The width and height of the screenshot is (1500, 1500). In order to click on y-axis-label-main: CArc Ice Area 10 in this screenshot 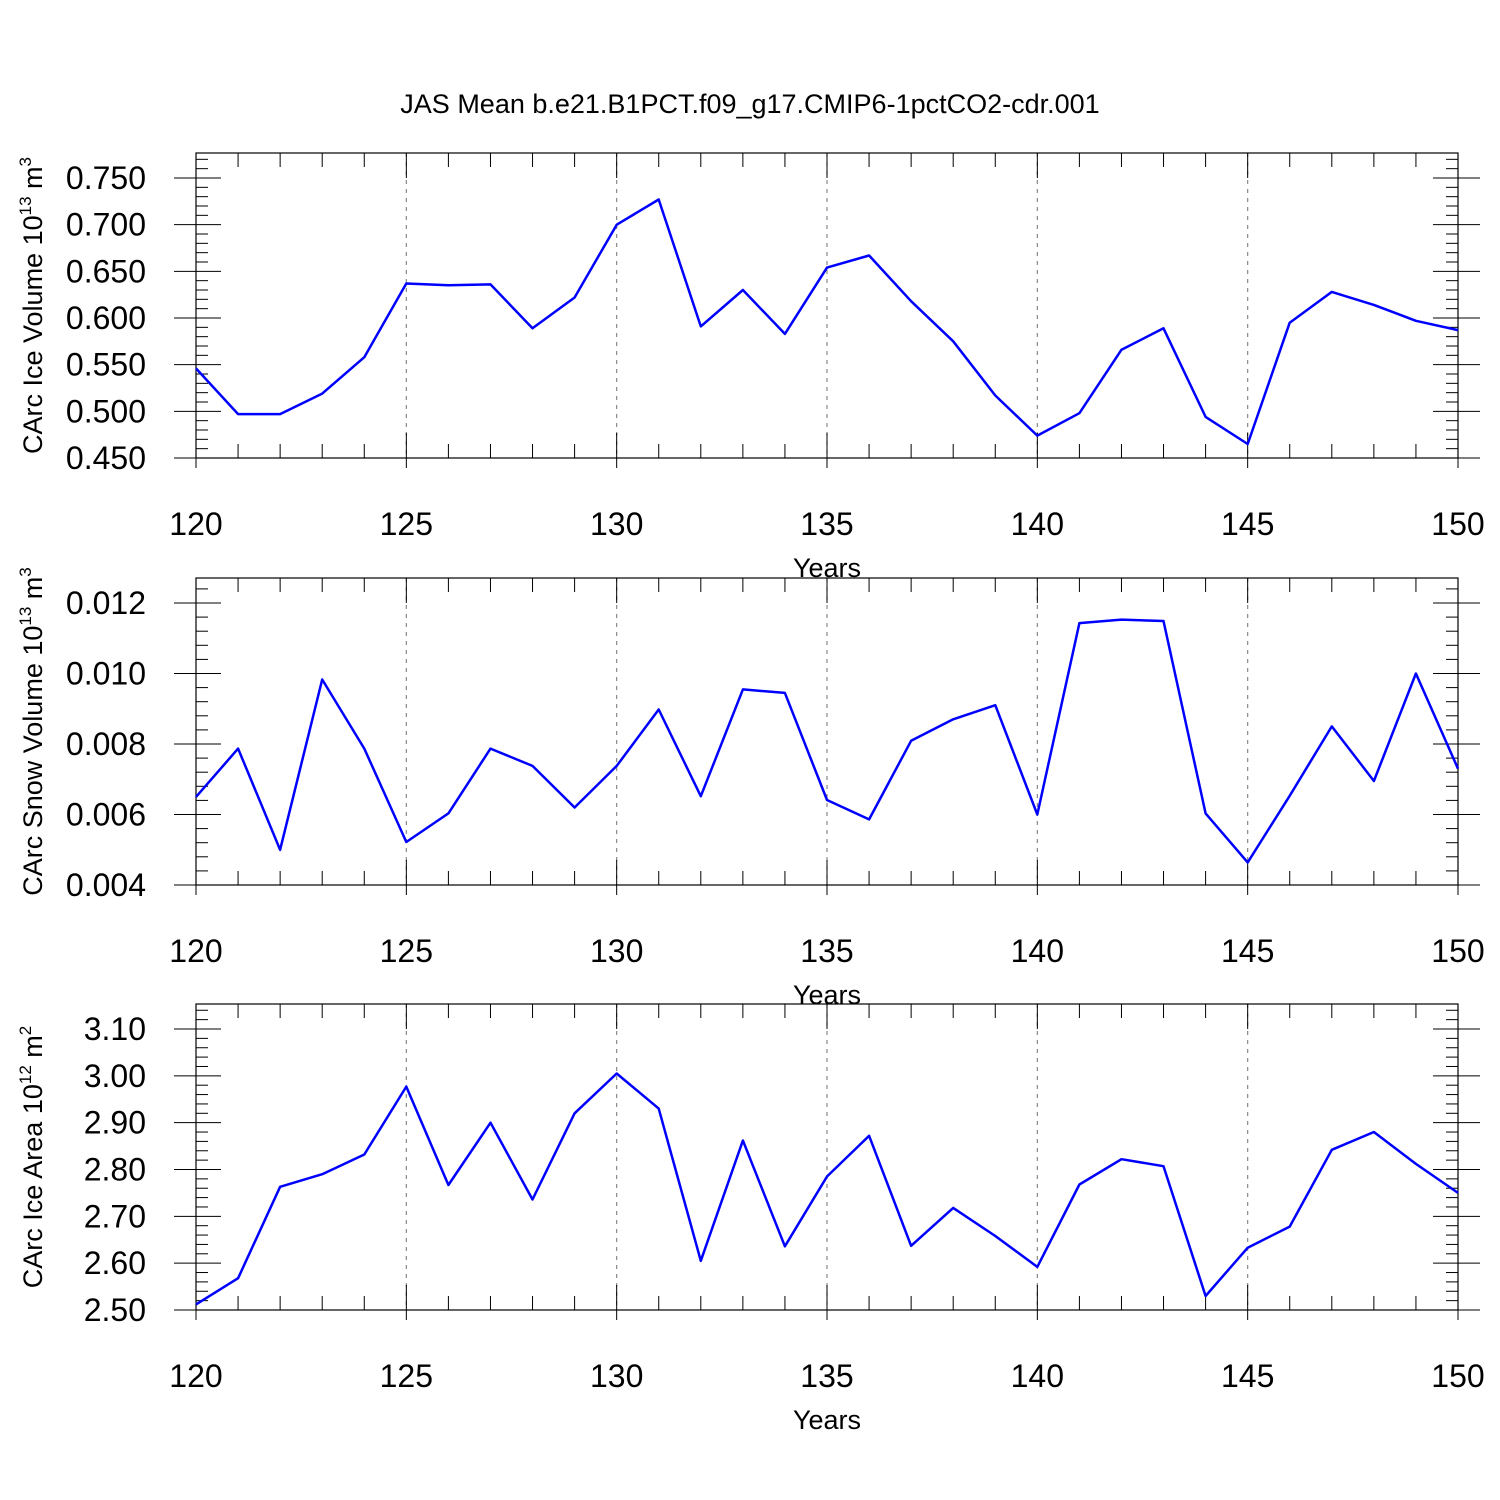, I will do `click(33, 1186)`.